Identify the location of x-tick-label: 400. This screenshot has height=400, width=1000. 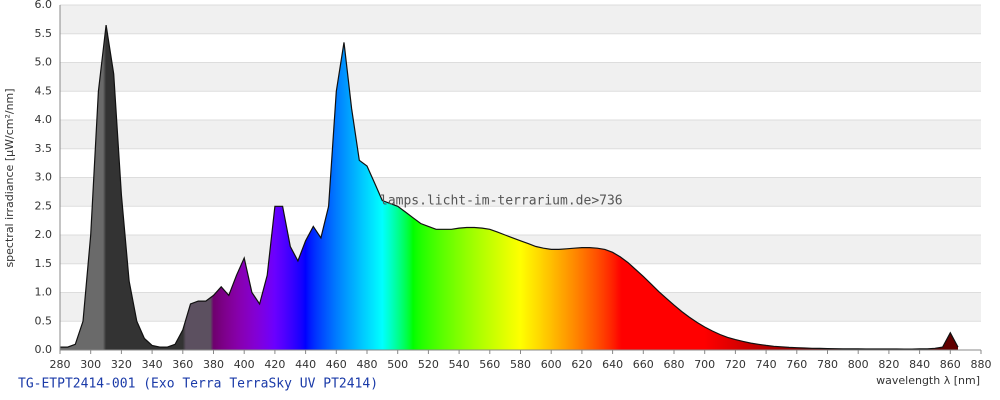
(244, 364).